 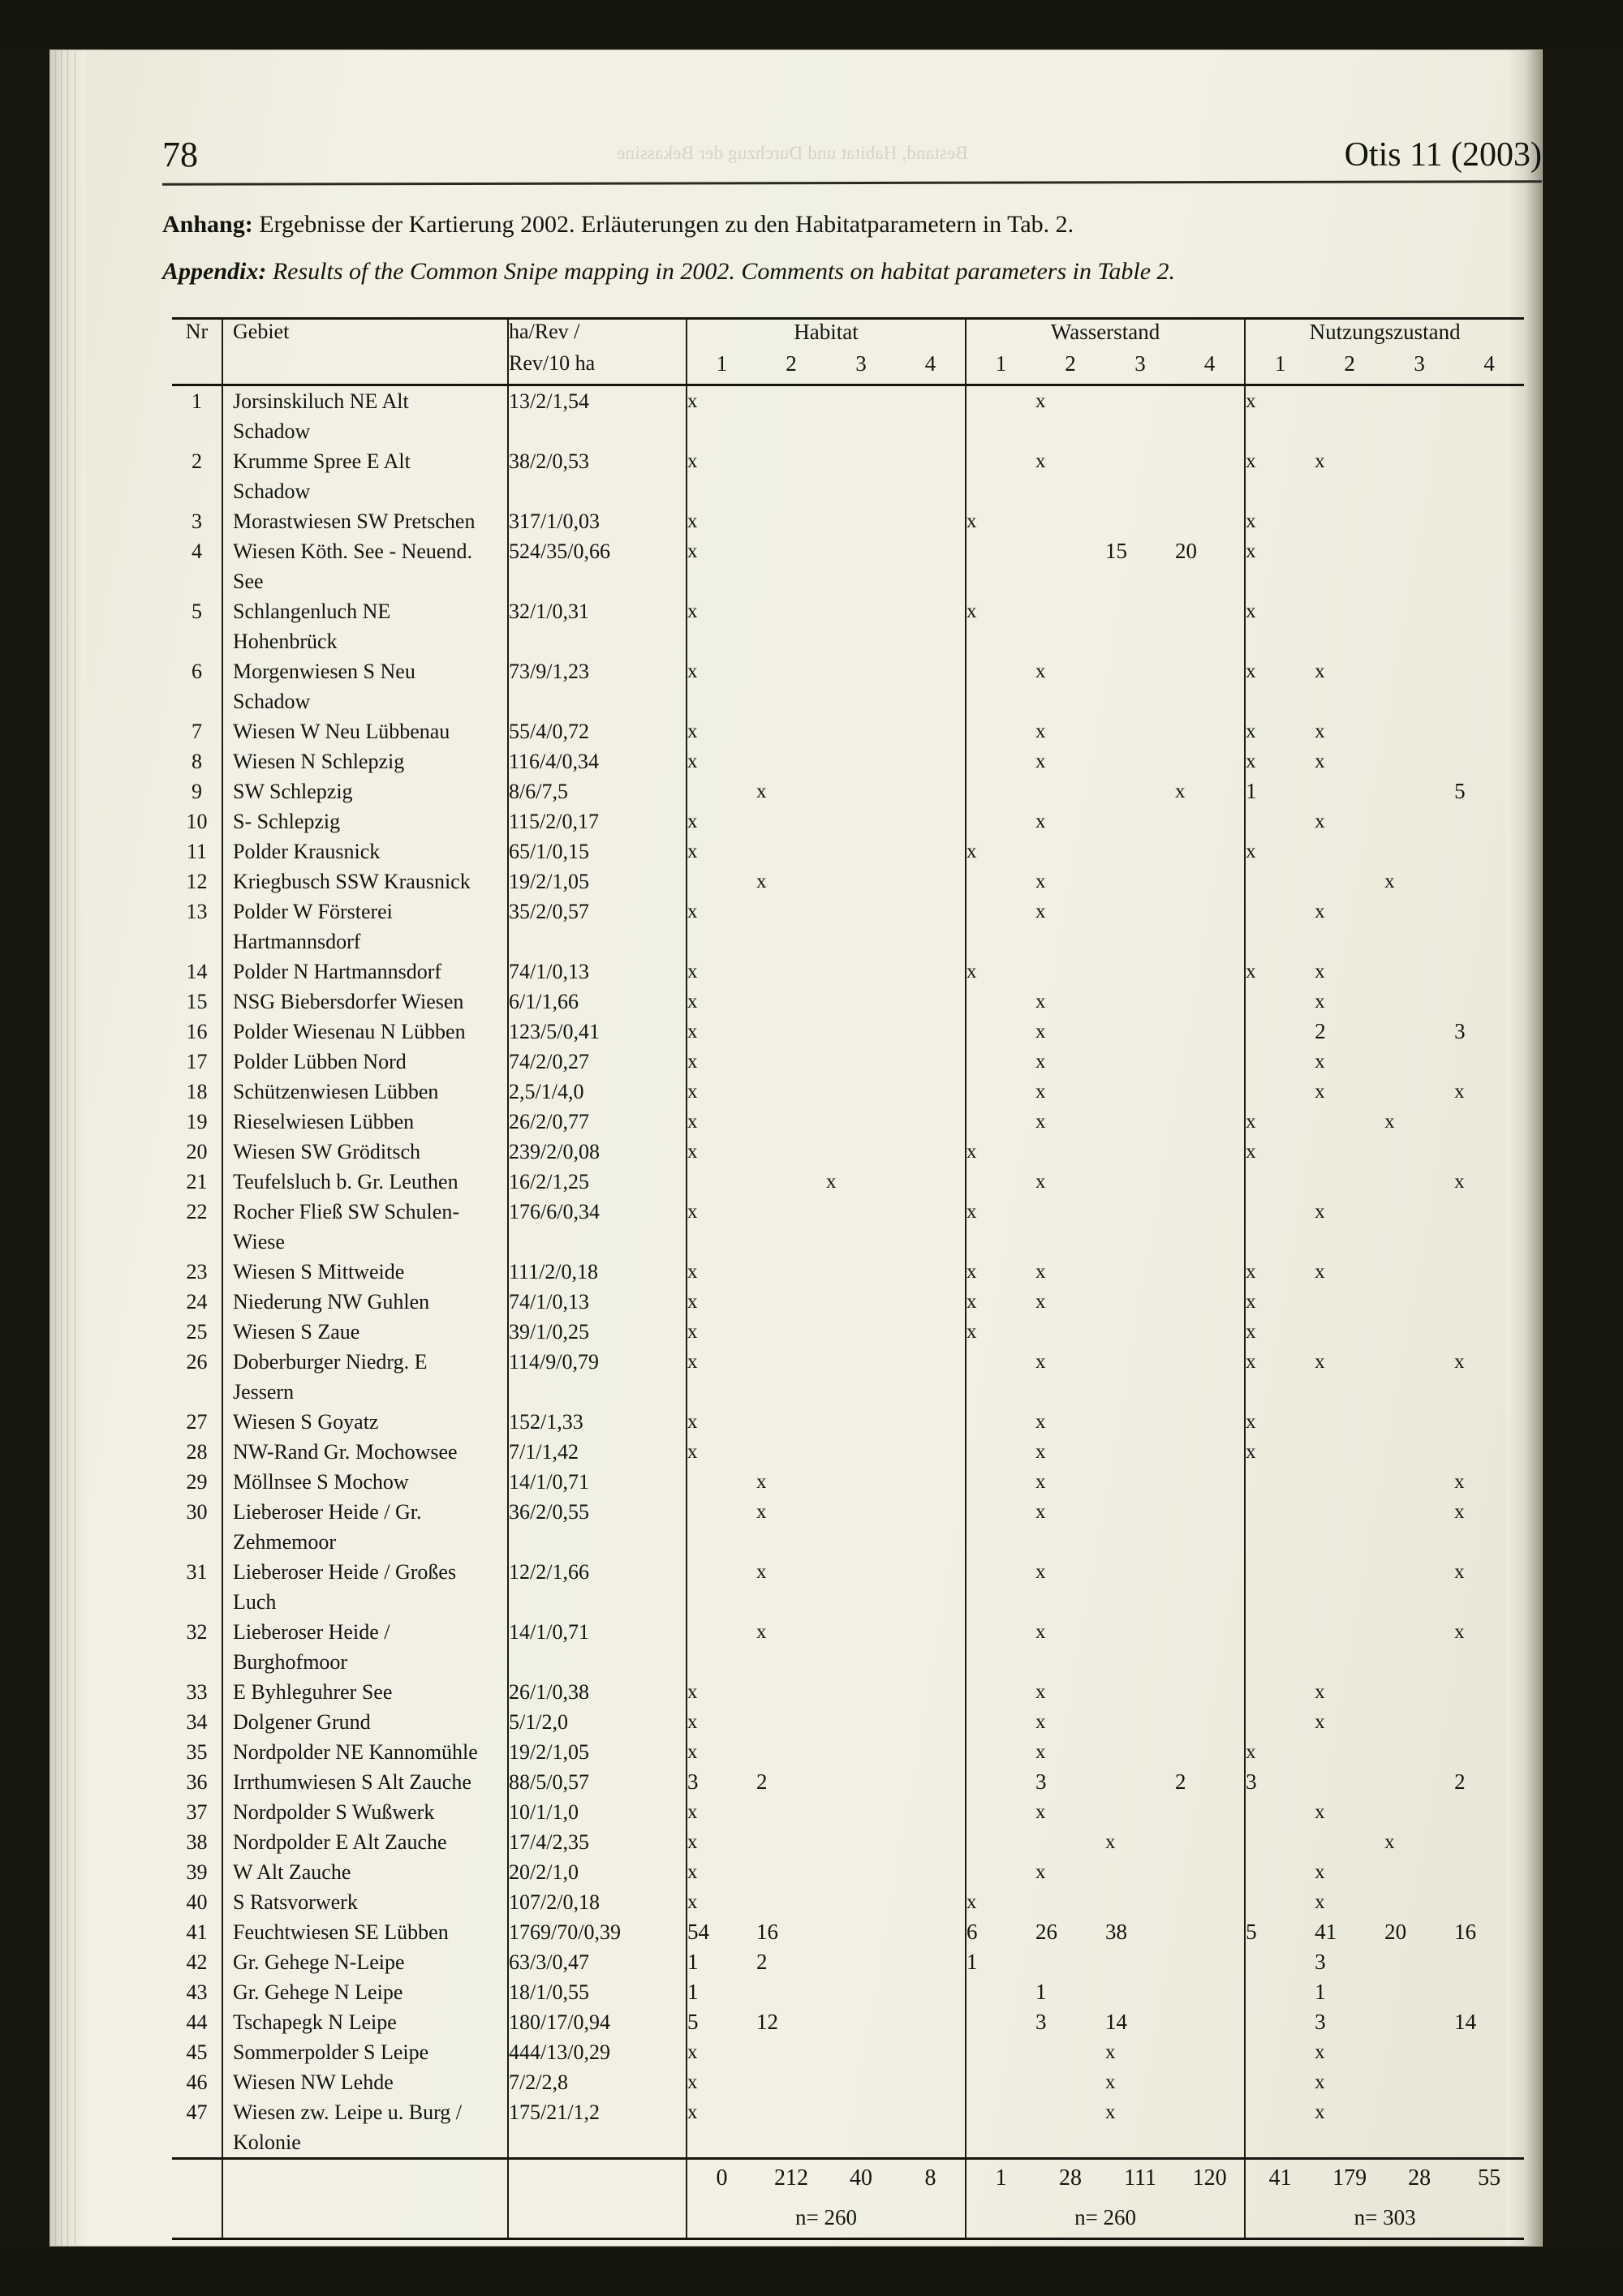 What do you see at coordinates (197, 791) in the screenshot?
I see `cell-nr: 9` at bounding box center [197, 791].